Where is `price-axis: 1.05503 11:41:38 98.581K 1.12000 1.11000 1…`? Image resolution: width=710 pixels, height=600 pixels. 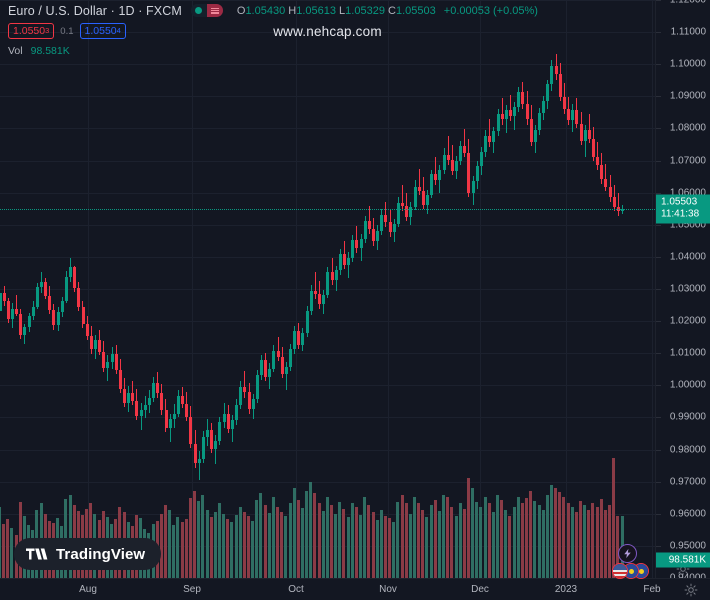 price-axis: 1.05503 11:41:38 98.581K 1.12000 1.11000 1… is located at coordinates (682, 292).